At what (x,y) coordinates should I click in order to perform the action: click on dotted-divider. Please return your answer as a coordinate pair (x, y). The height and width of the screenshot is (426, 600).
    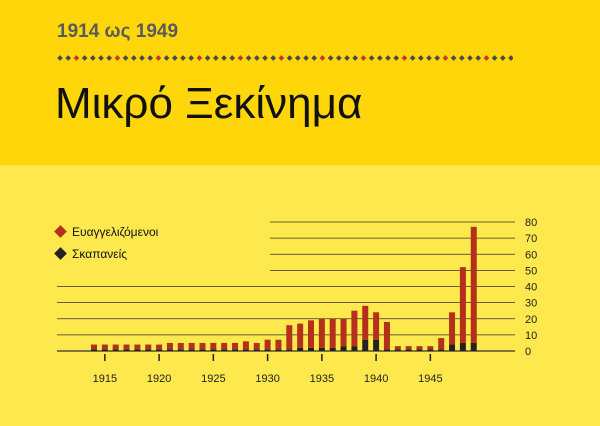
    Looking at the image, I should click on (285, 58).